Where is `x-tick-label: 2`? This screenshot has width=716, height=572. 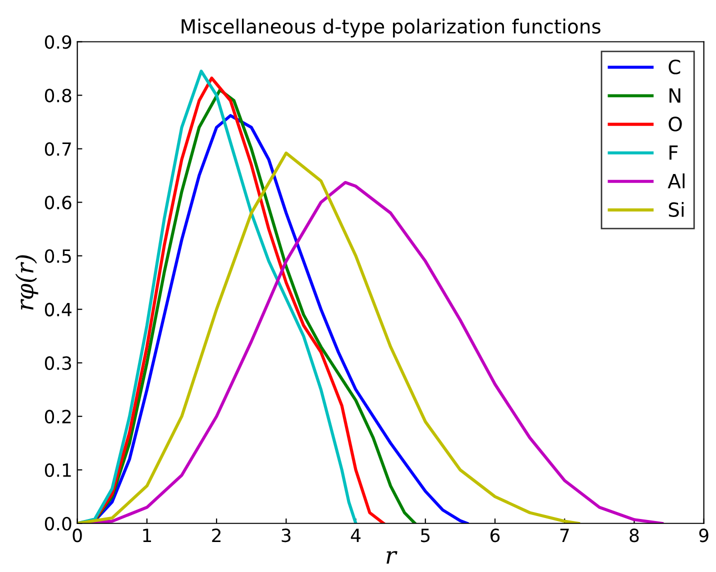 x-tick-label: 2 is located at coordinates (216, 535).